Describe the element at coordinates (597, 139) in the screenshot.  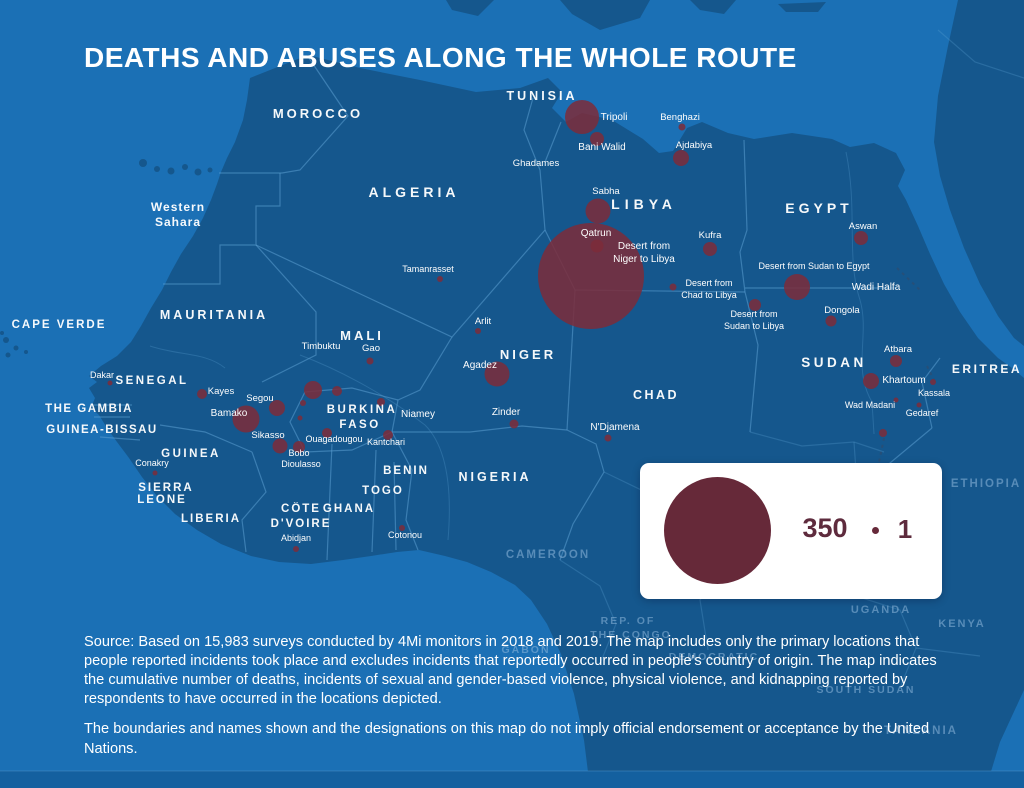
I see `bubble-bani-walid` at that location.